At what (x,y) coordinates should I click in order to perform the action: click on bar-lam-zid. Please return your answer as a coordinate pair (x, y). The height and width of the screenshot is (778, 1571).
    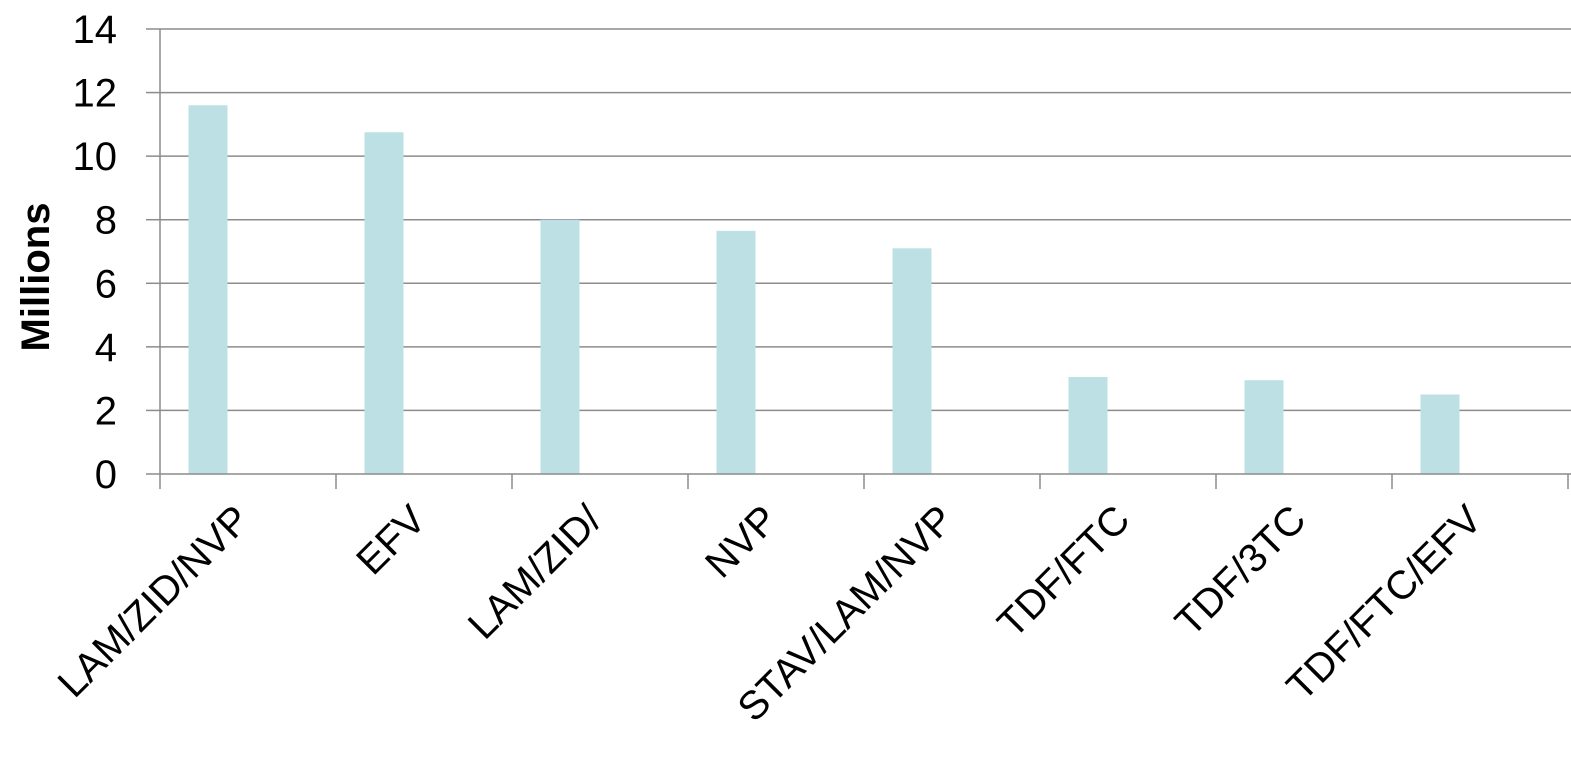
    Looking at the image, I should click on (560, 346).